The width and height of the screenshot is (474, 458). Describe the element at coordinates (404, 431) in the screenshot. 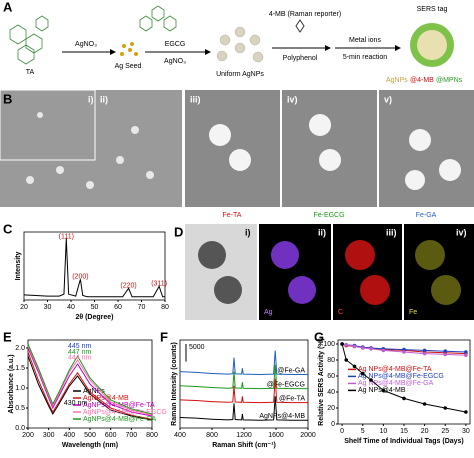

I see `x-tick-label: 15` at that location.